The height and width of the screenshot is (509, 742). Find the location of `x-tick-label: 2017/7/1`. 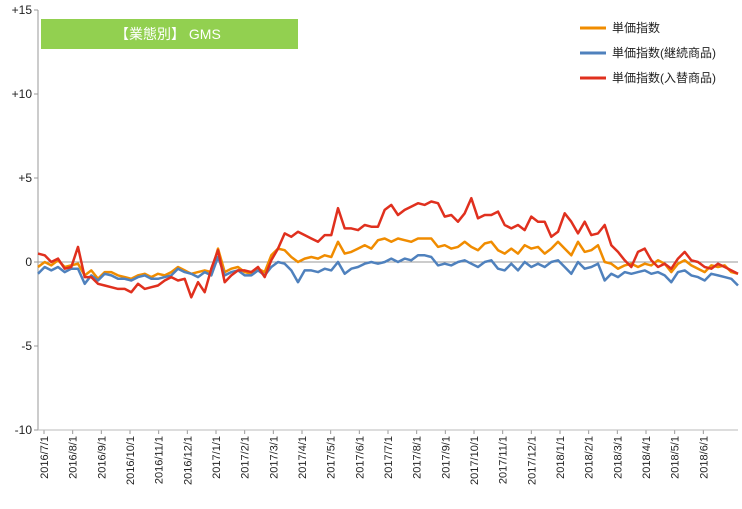

x-tick-label: 2017/7/1 is located at coordinates (389, 457).